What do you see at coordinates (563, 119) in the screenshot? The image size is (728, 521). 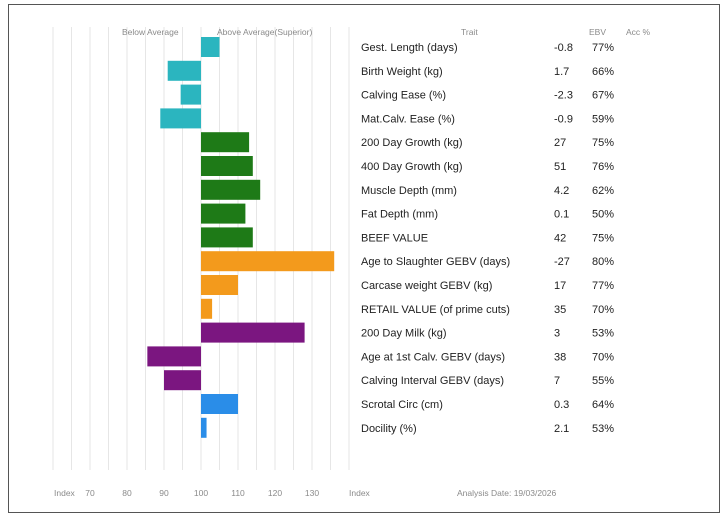 I see `ebv-value: -0.9` at bounding box center [563, 119].